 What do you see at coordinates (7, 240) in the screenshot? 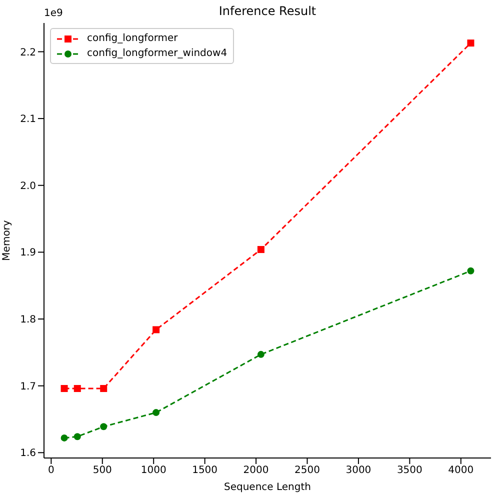
I see `y-axis-title: Memory` at bounding box center [7, 240].